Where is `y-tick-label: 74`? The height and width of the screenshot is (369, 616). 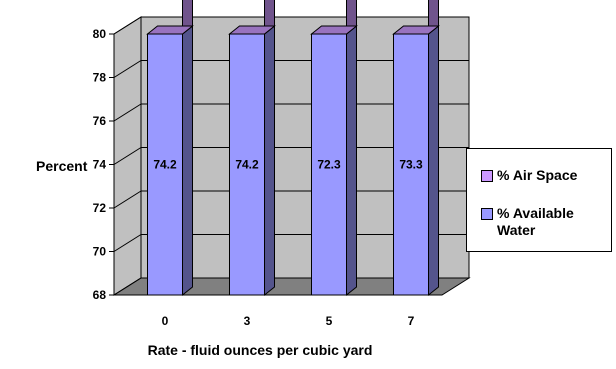
y-tick-label: 74 is located at coordinates (100, 165).